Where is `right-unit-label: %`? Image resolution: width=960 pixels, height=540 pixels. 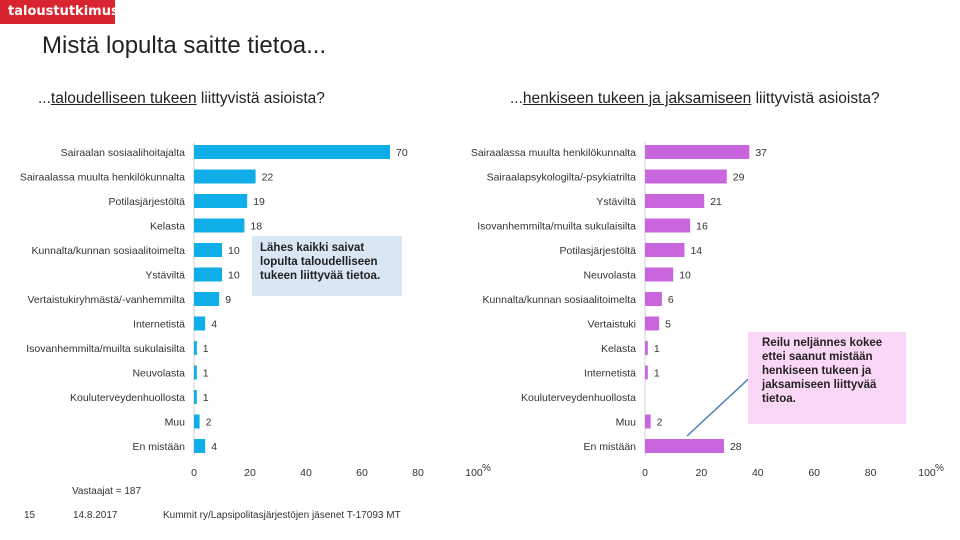 right-unit-label: % is located at coordinates (939, 468).